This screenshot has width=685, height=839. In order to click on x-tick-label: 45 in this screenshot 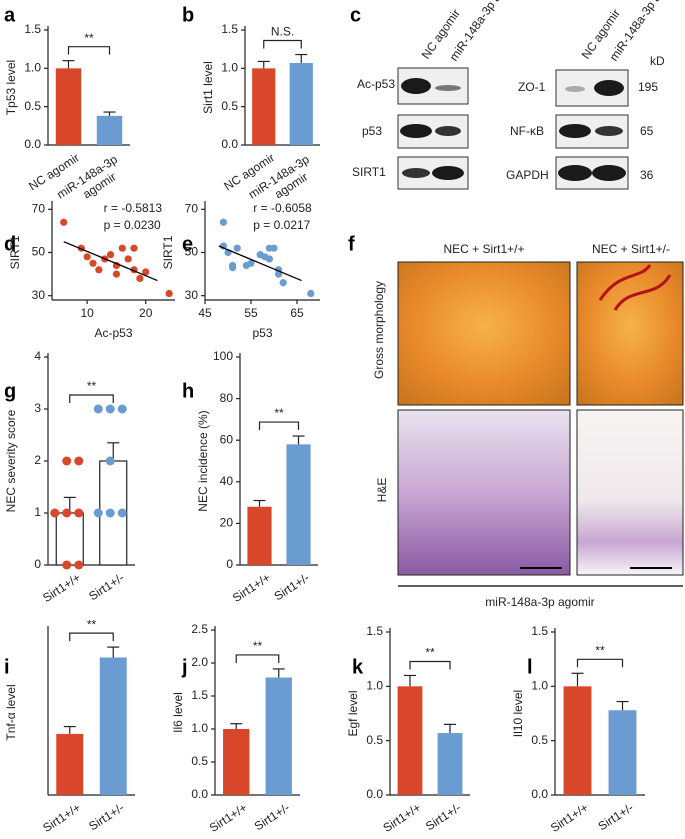, I will do `click(205, 313)`.